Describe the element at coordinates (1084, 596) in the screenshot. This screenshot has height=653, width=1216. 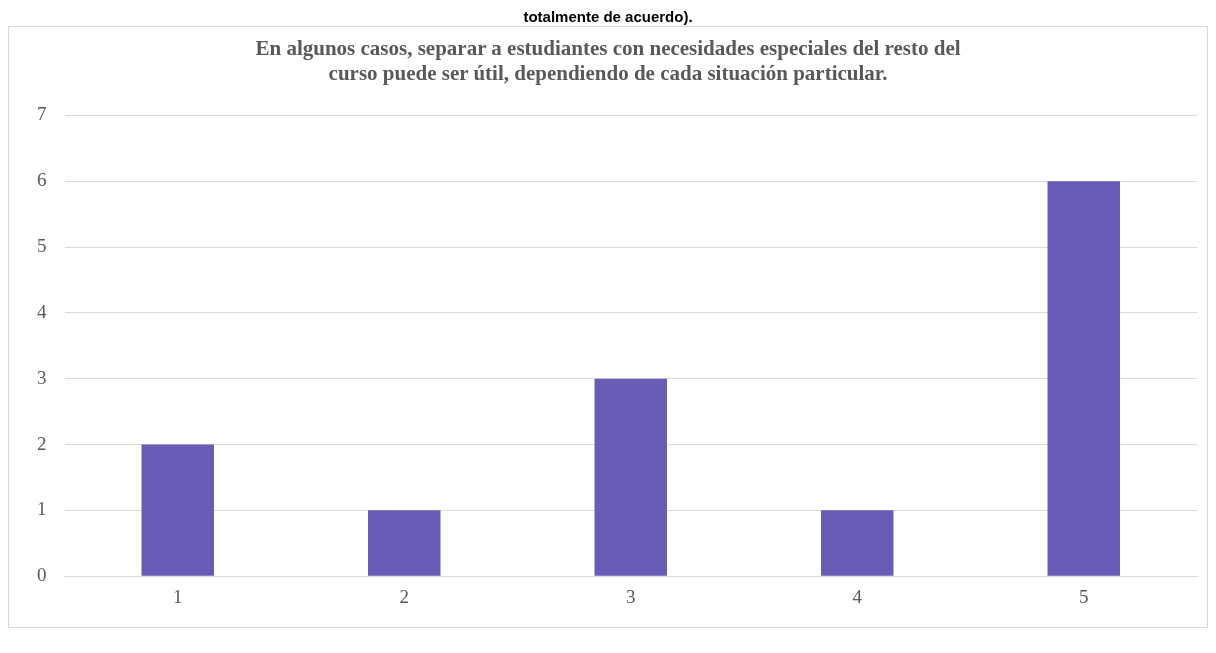
I see `x-tick-label: 5` at that location.